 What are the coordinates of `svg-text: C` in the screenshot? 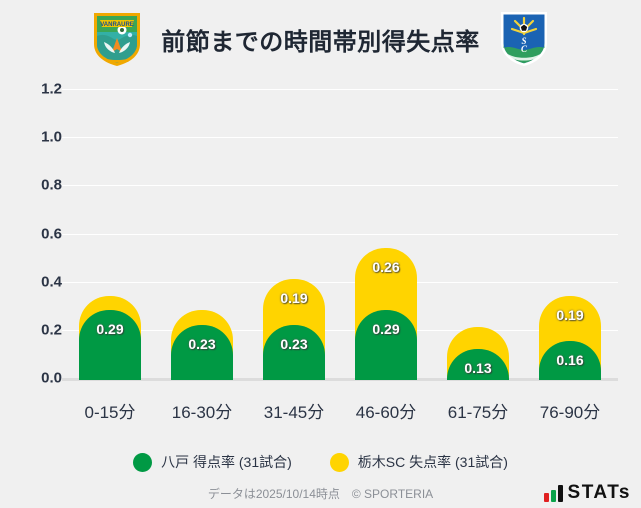 It's located at (524, 49).